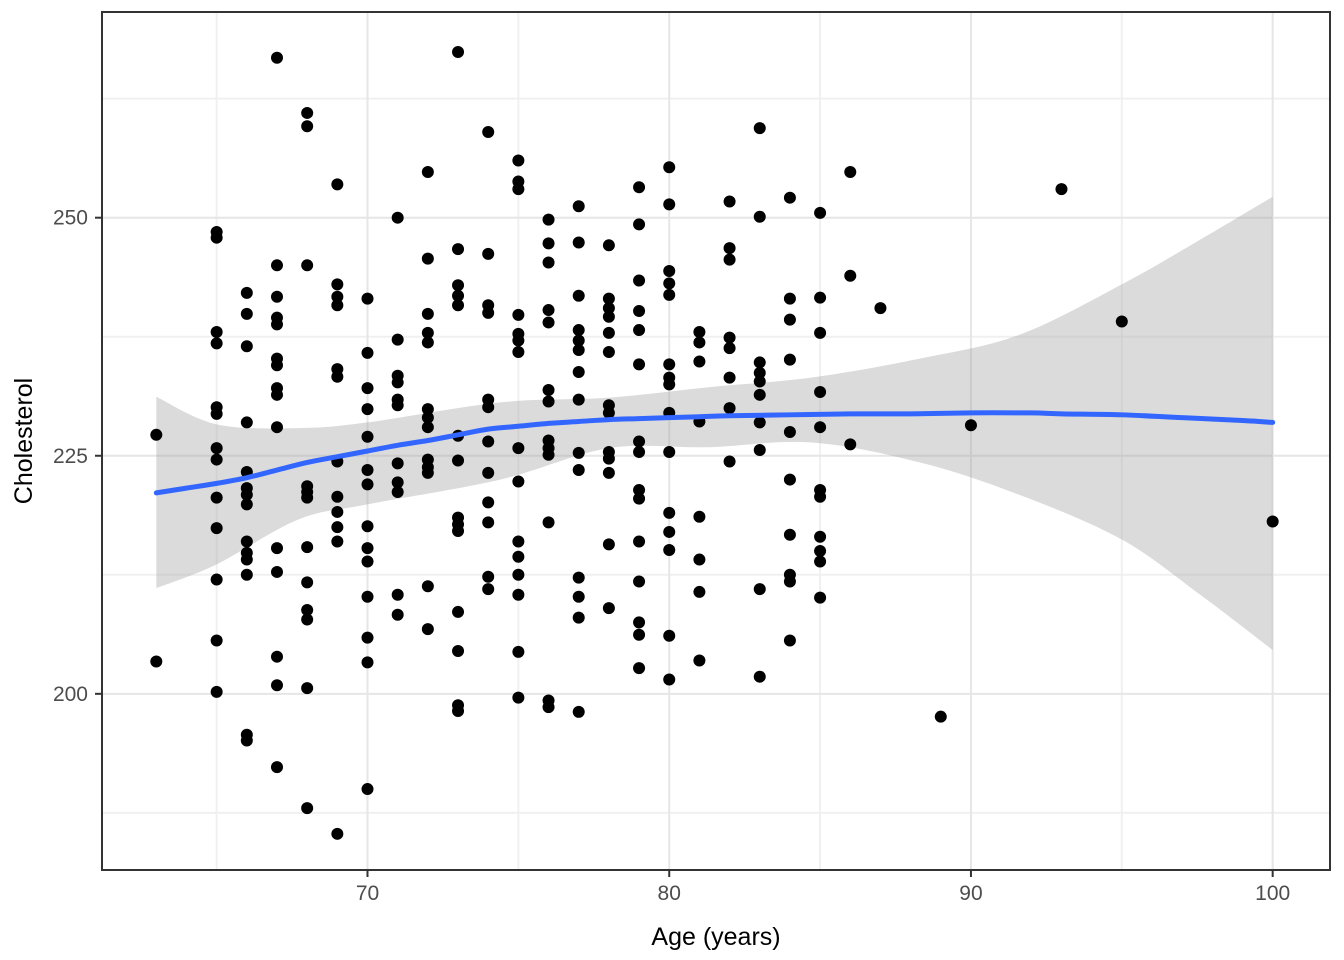  What do you see at coordinates (1272, 893) in the screenshot?
I see `x-tick-label: 100` at bounding box center [1272, 893].